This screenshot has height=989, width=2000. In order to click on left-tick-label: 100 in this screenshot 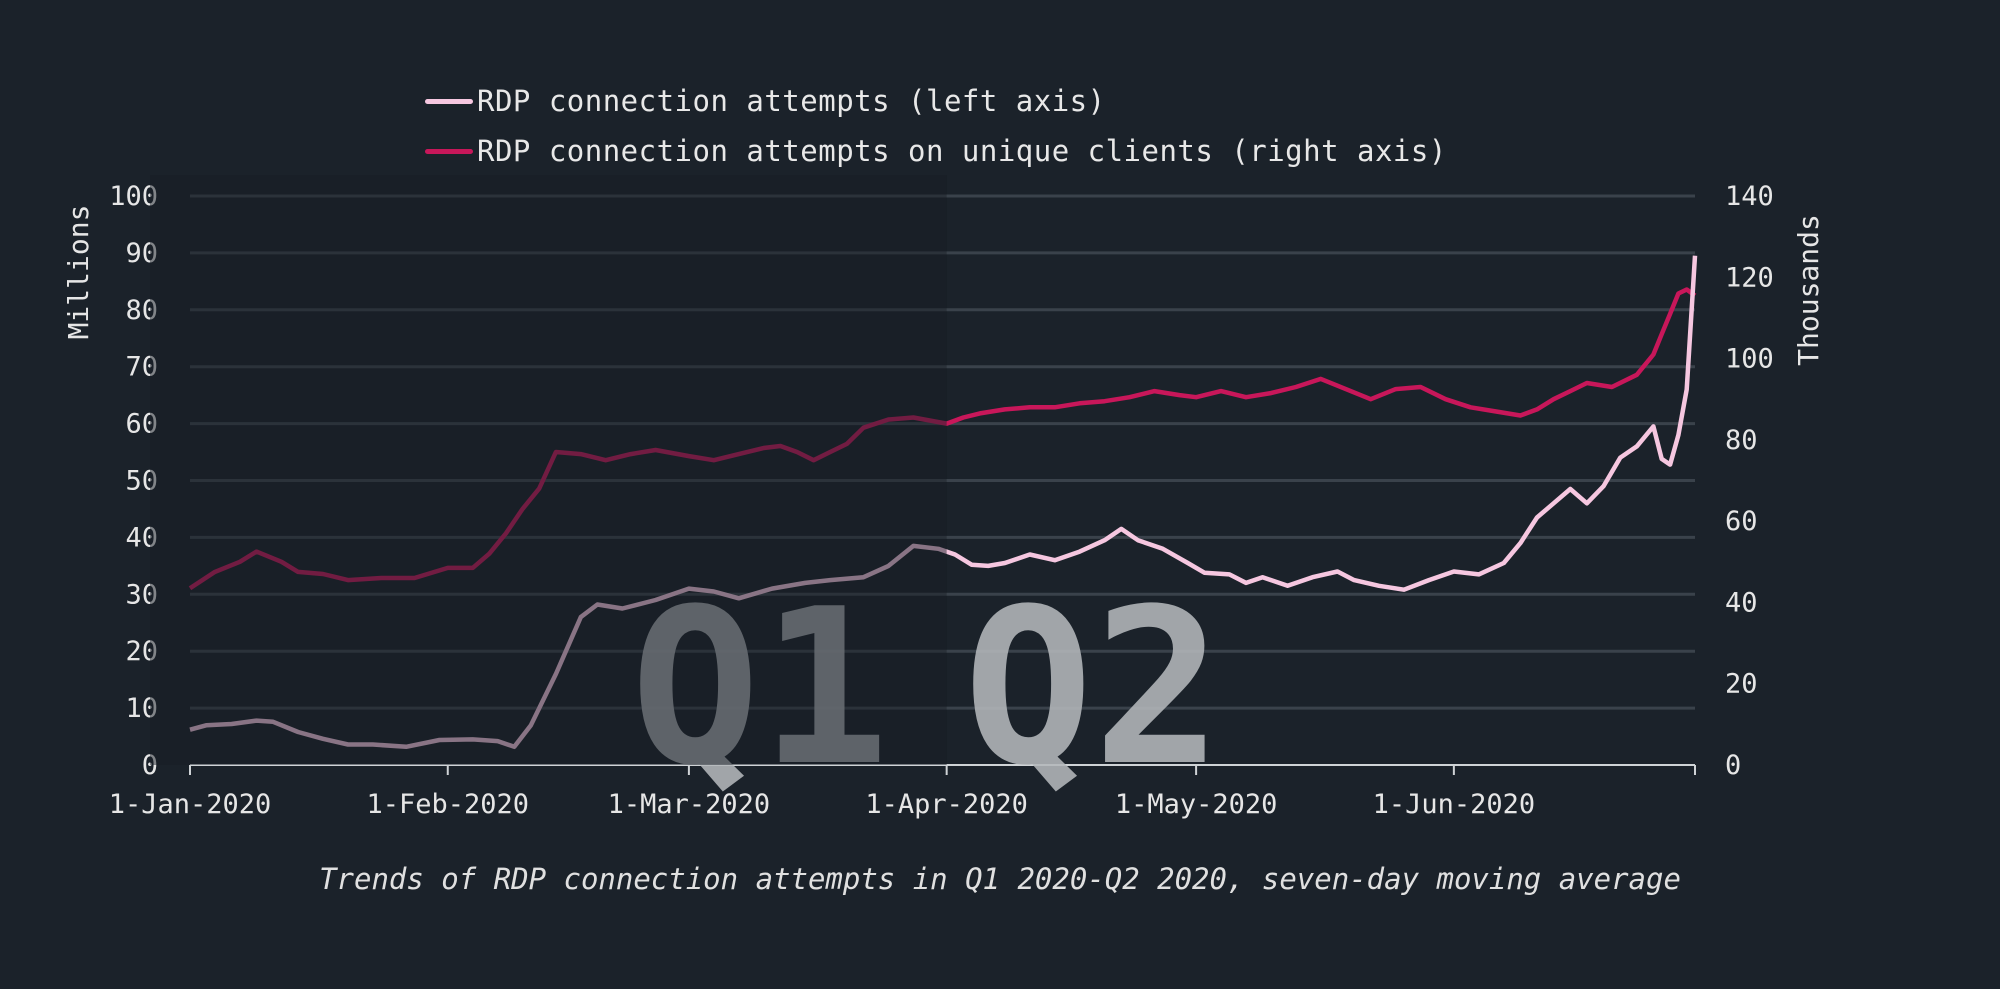, I will do `click(133, 196)`.